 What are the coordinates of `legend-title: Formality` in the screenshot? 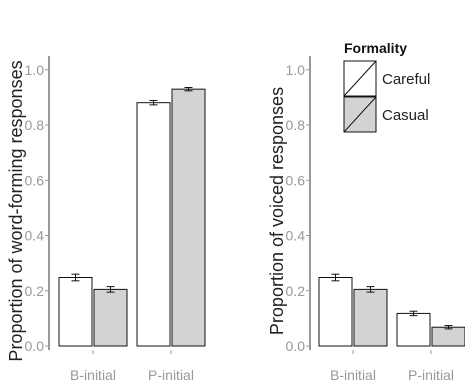 It's located at (375, 48).